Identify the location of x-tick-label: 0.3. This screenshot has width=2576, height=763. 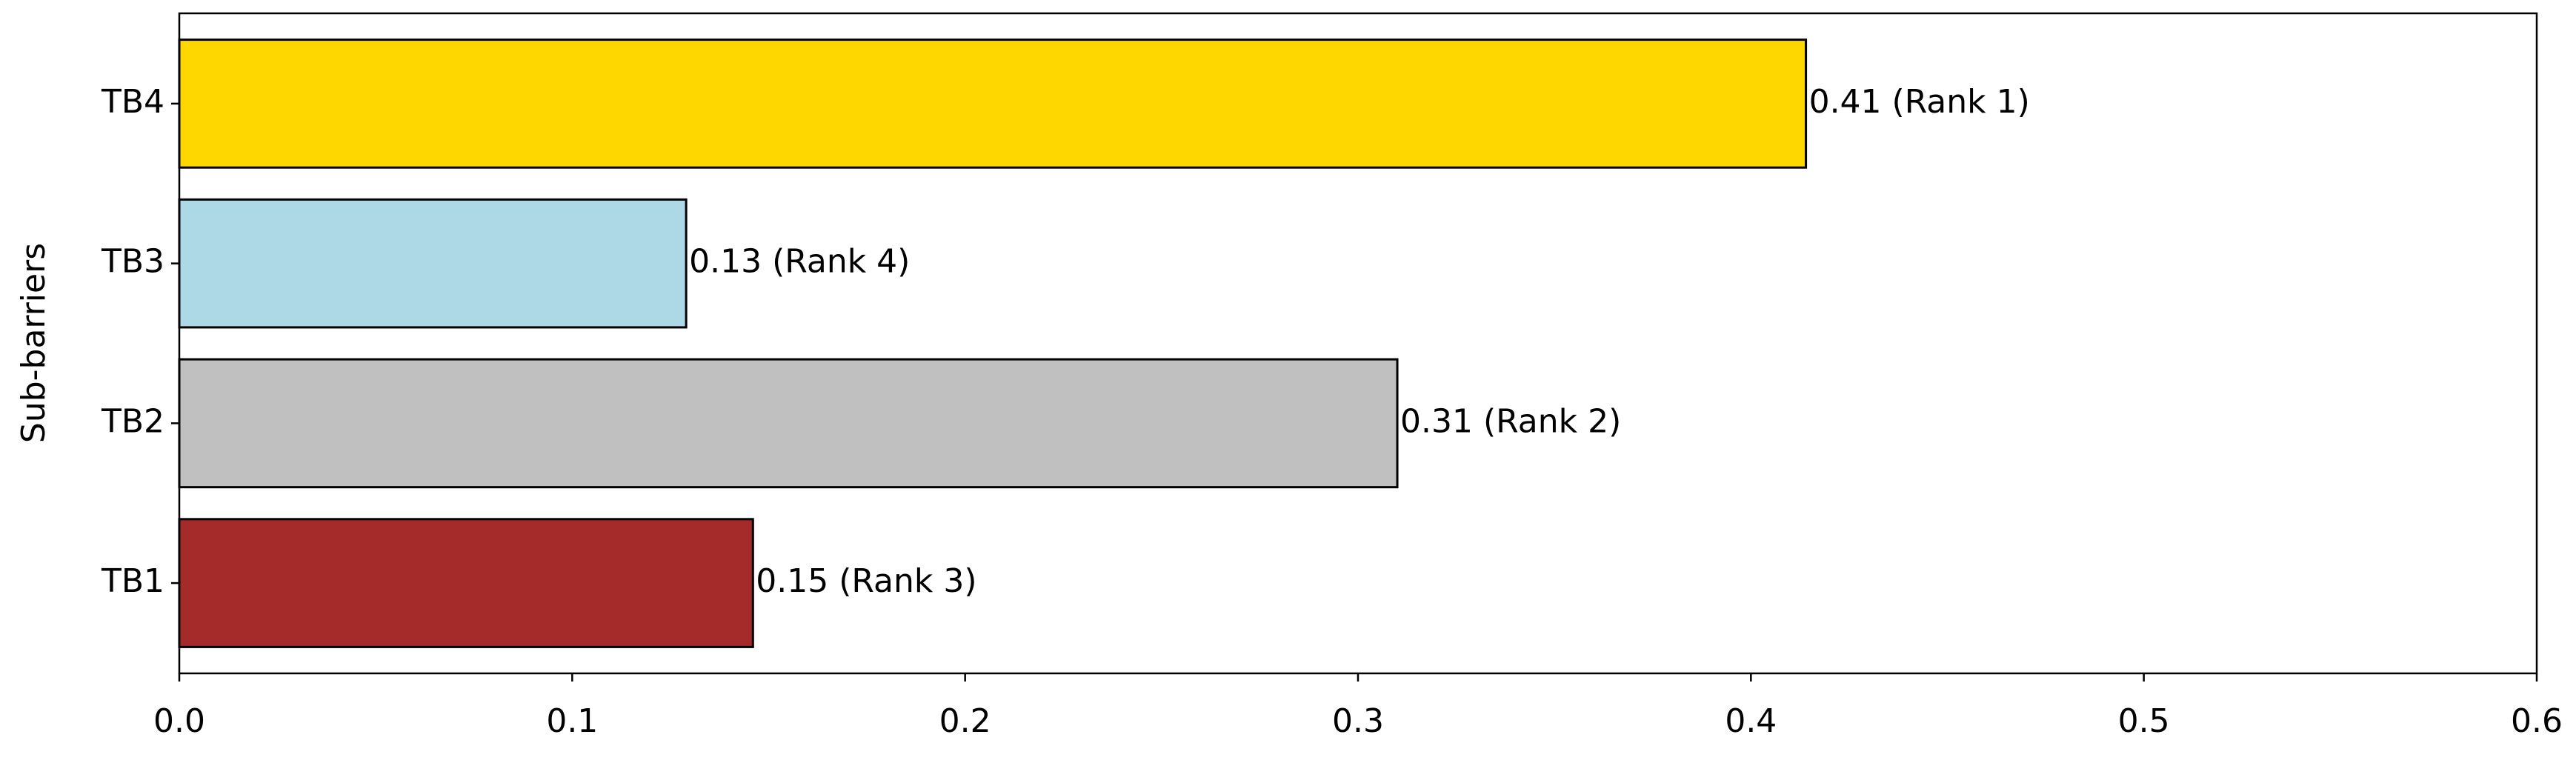
(1358, 721).